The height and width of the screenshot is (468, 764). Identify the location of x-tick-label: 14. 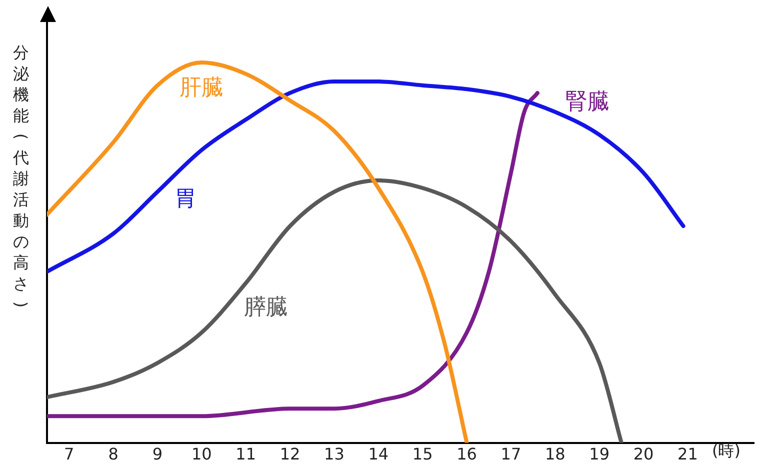
(378, 454).